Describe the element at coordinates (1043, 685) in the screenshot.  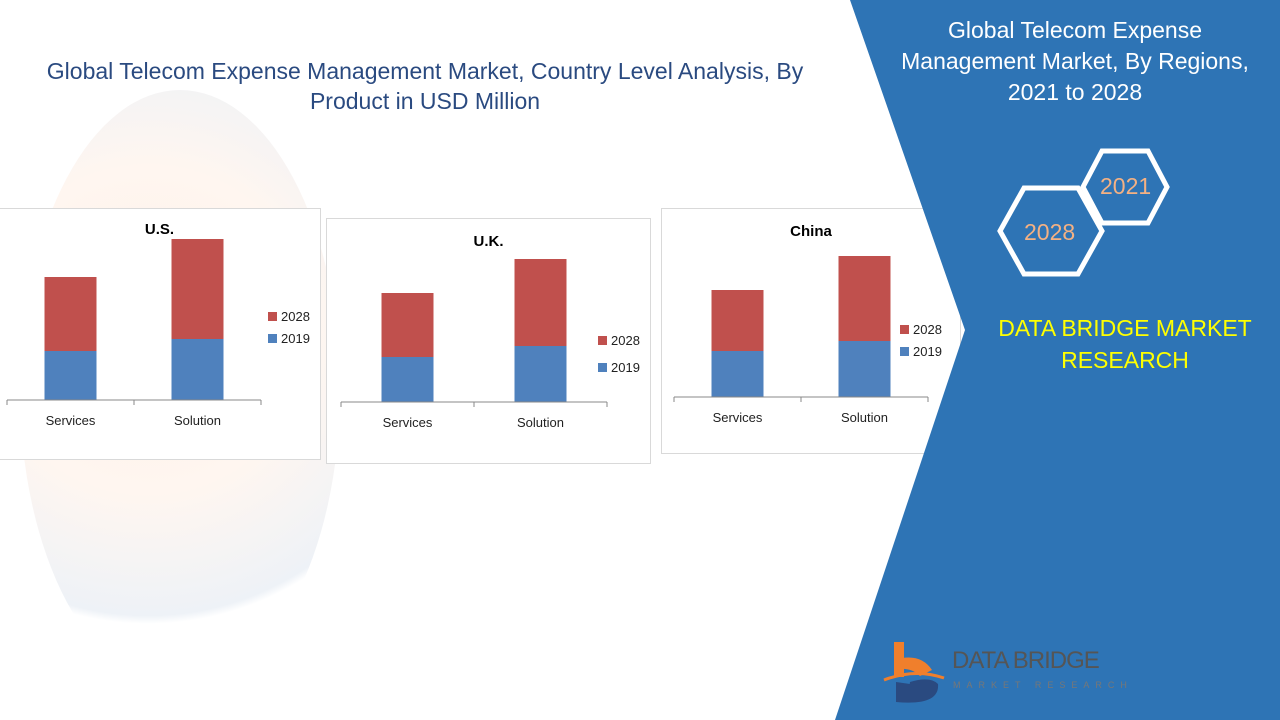
I see `logo-sub: MARKET RESEARCH` at that location.